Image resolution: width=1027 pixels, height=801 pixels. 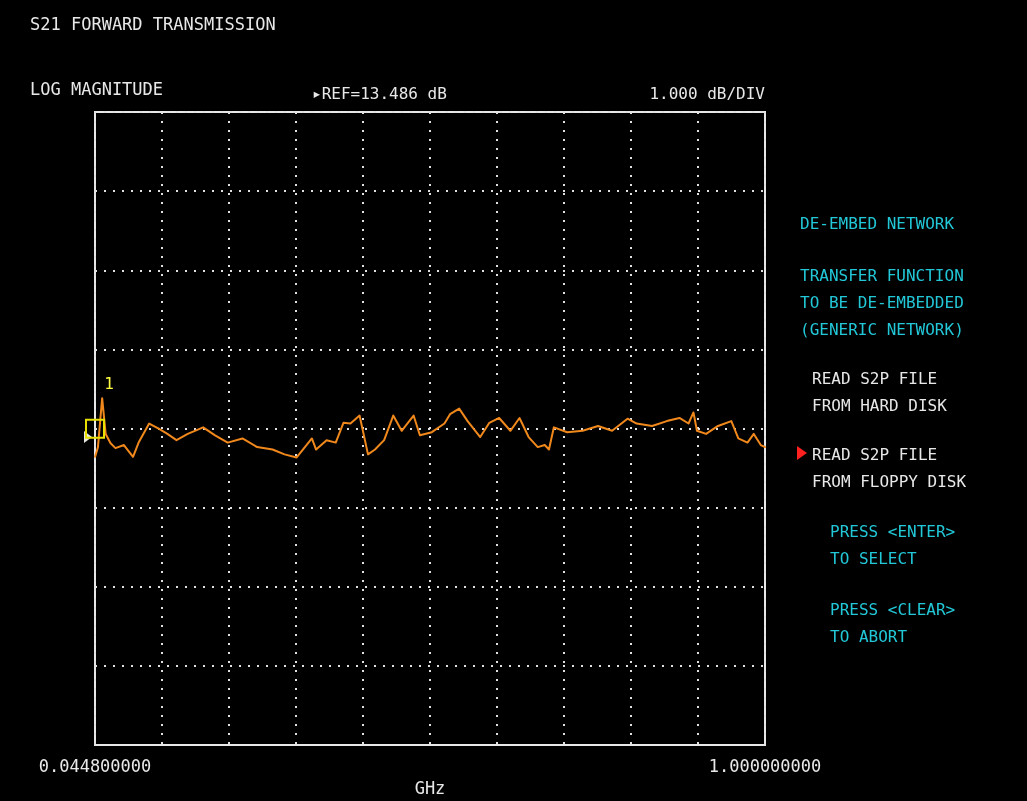 I want to click on text: PRESS <ENTER> TO SELECT, so click(x=893, y=545).